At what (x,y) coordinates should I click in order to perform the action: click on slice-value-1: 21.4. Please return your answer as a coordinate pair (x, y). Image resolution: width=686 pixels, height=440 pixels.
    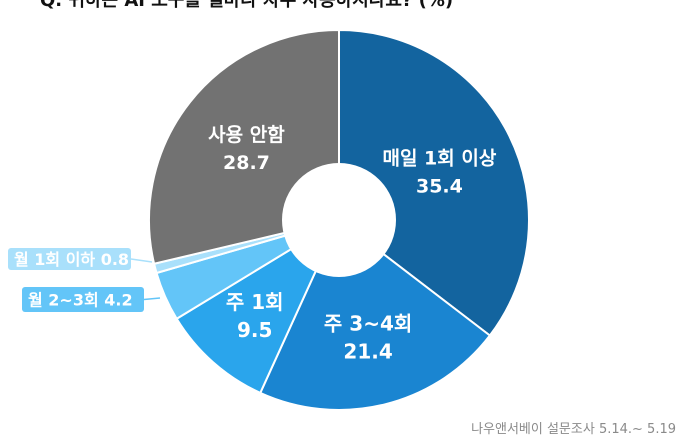
    Looking at the image, I should click on (367, 351).